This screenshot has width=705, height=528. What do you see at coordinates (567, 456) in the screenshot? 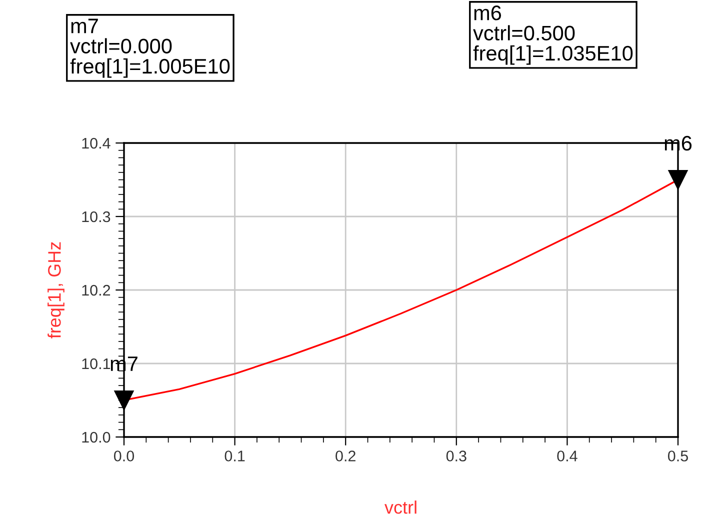
I see `x-tick-label: 0.4` at bounding box center [567, 456].